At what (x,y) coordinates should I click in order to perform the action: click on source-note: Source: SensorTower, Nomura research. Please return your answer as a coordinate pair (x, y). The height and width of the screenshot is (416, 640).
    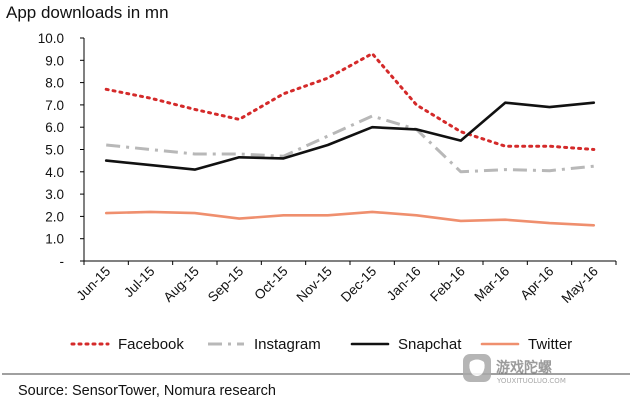
    Looking at the image, I should click on (147, 391).